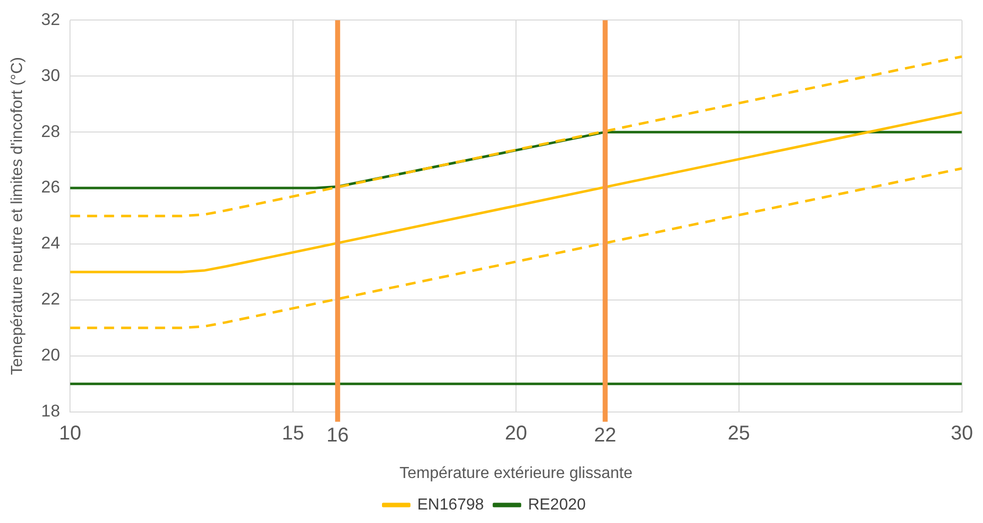 The width and height of the screenshot is (983, 523). Describe the element at coordinates (516, 433) in the screenshot. I see `x-tick-label: 20` at that location.